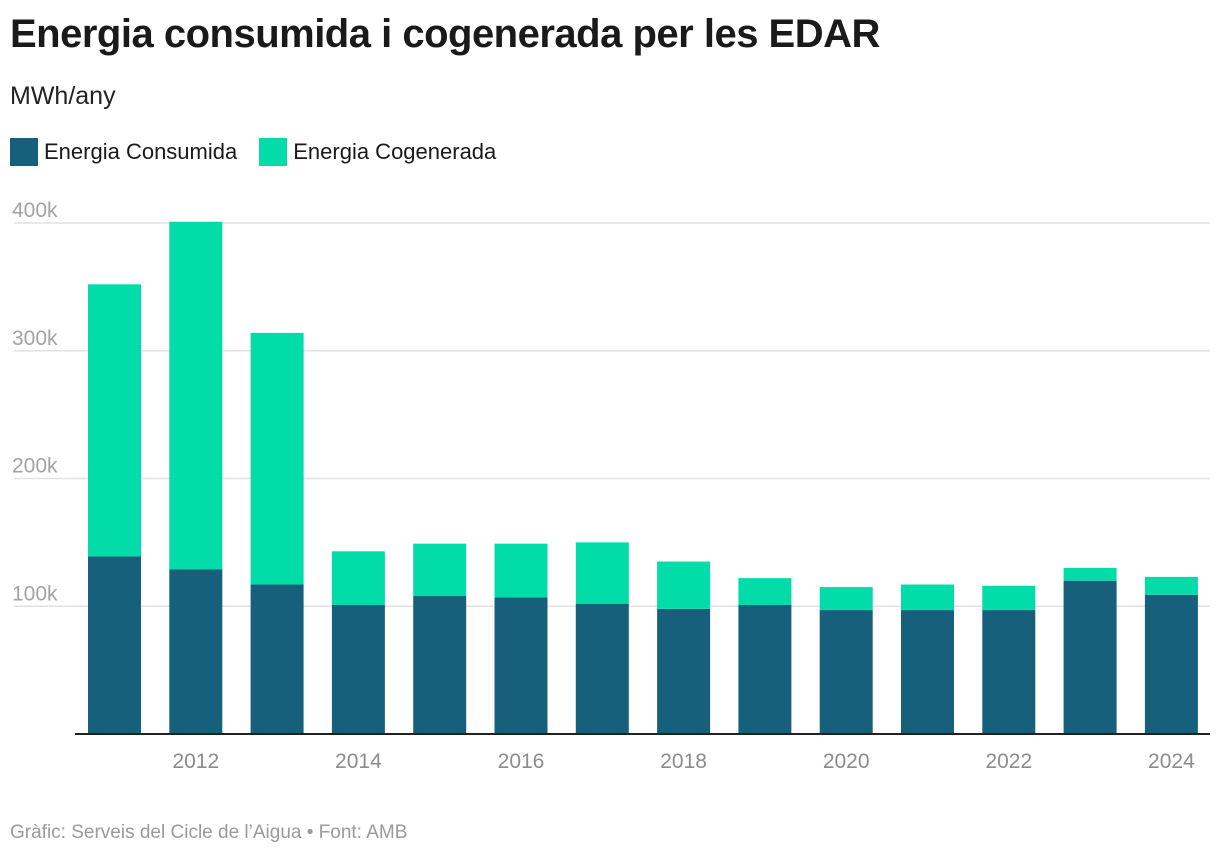 This screenshot has width=1220, height=858. I want to click on bar-cogenerada-2020, so click(846, 599).